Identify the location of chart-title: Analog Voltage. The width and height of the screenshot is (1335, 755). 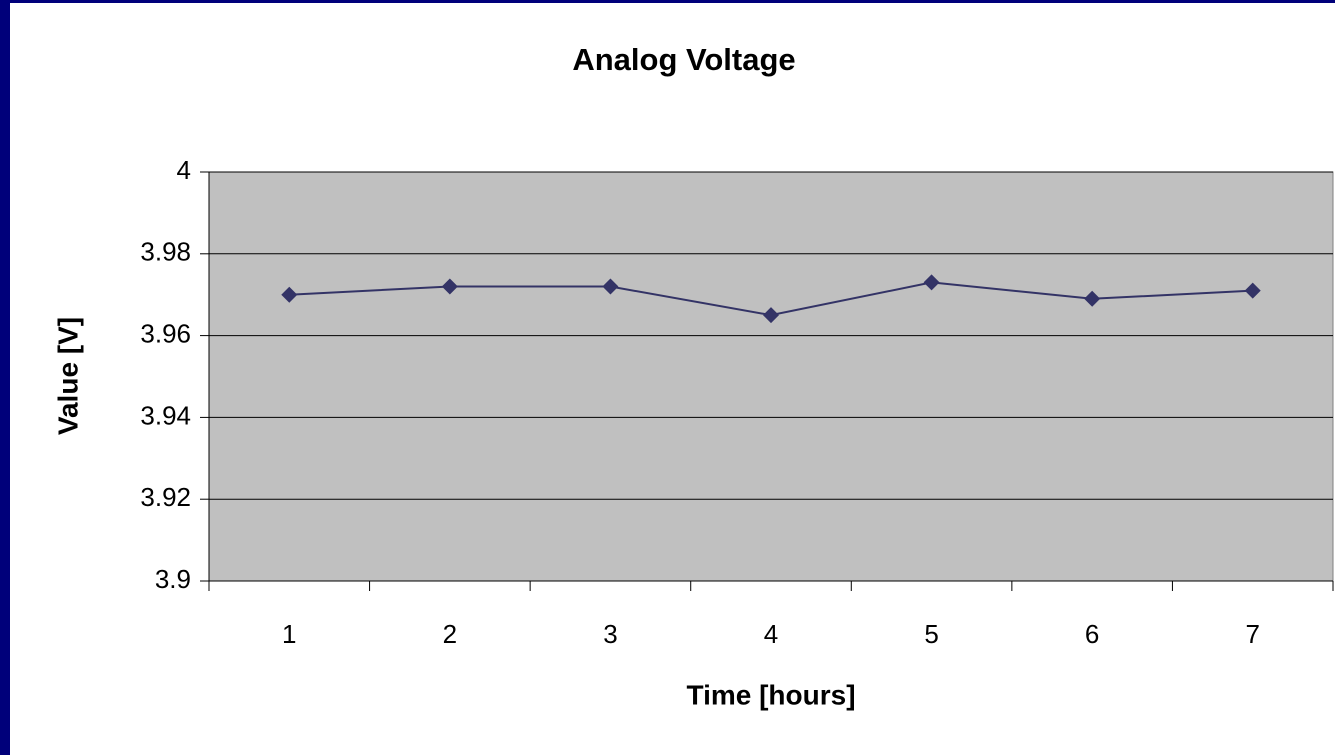
(683, 59).